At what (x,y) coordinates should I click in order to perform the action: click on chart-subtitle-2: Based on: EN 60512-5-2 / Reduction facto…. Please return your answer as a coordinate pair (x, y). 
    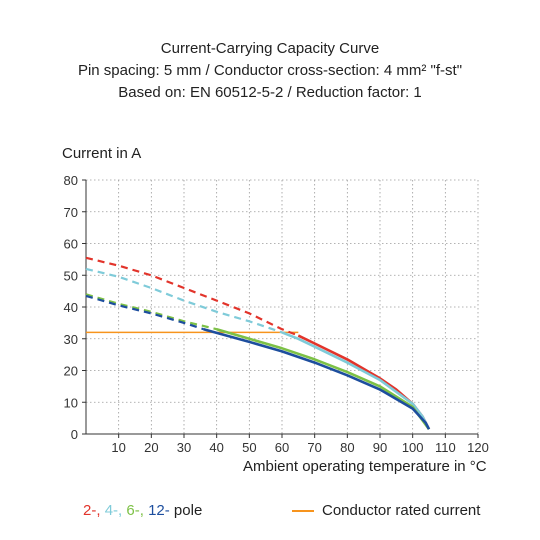
    Looking at the image, I should click on (270, 92).